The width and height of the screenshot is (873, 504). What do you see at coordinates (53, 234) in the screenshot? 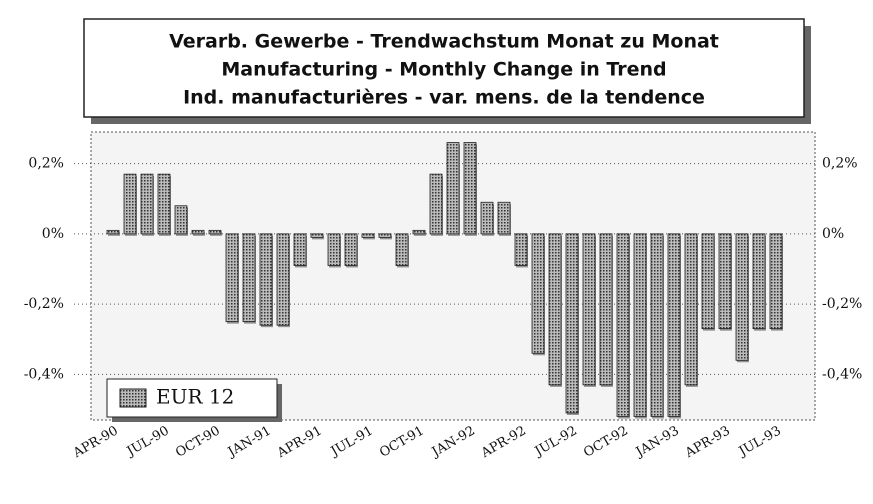
I see `y-tick-label: 0%` at bounding box center [53, 234].